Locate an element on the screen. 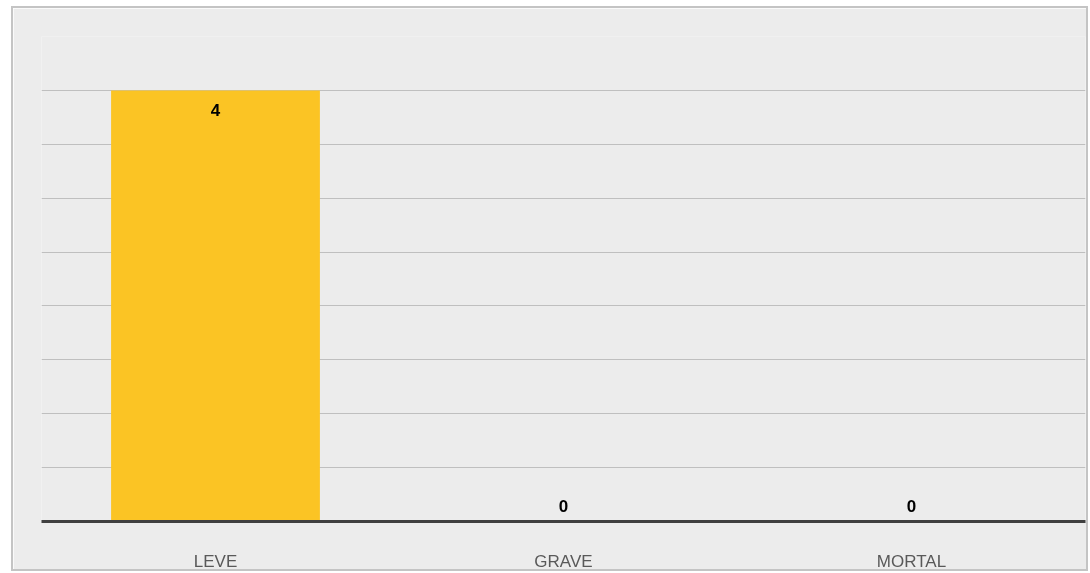 The width and height of the screenshot is (1090, 573). data-label: 4 is located at coordinates (215, 111).